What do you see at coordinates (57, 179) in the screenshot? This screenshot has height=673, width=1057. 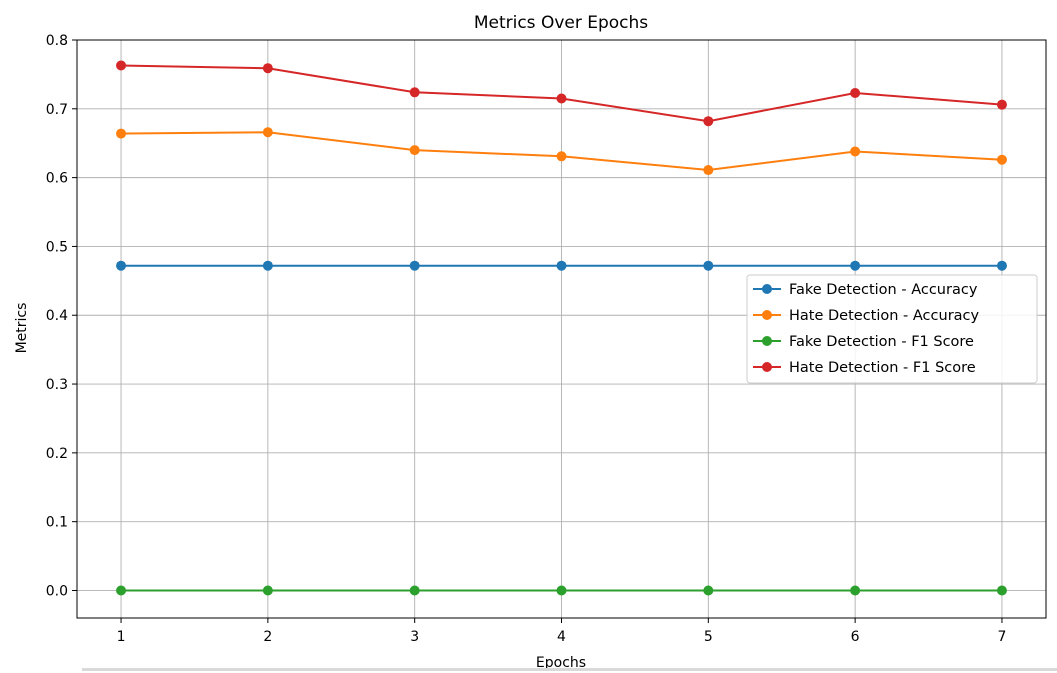 I see `y-tick-label: 0.6` at bounding box center [57, 179].